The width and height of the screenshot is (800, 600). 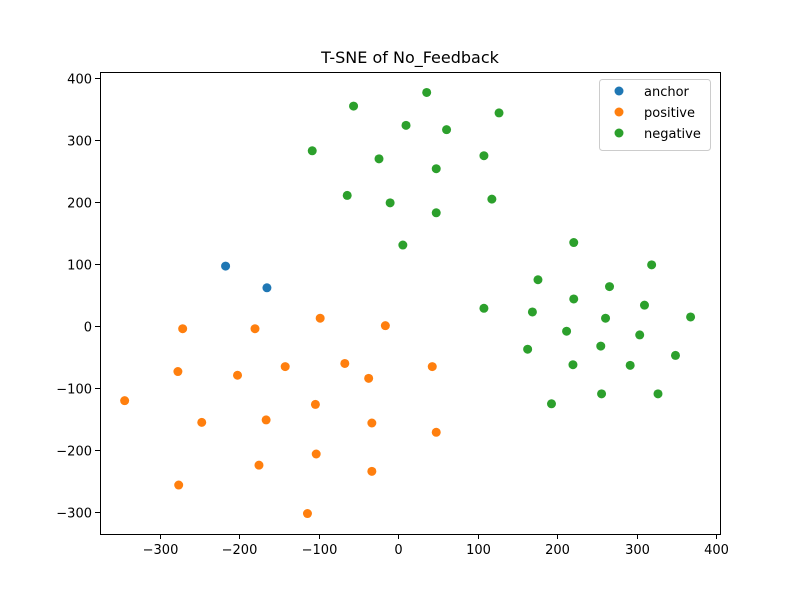 I want to click on y-tick-label: −200, so click(x=74, y=452).